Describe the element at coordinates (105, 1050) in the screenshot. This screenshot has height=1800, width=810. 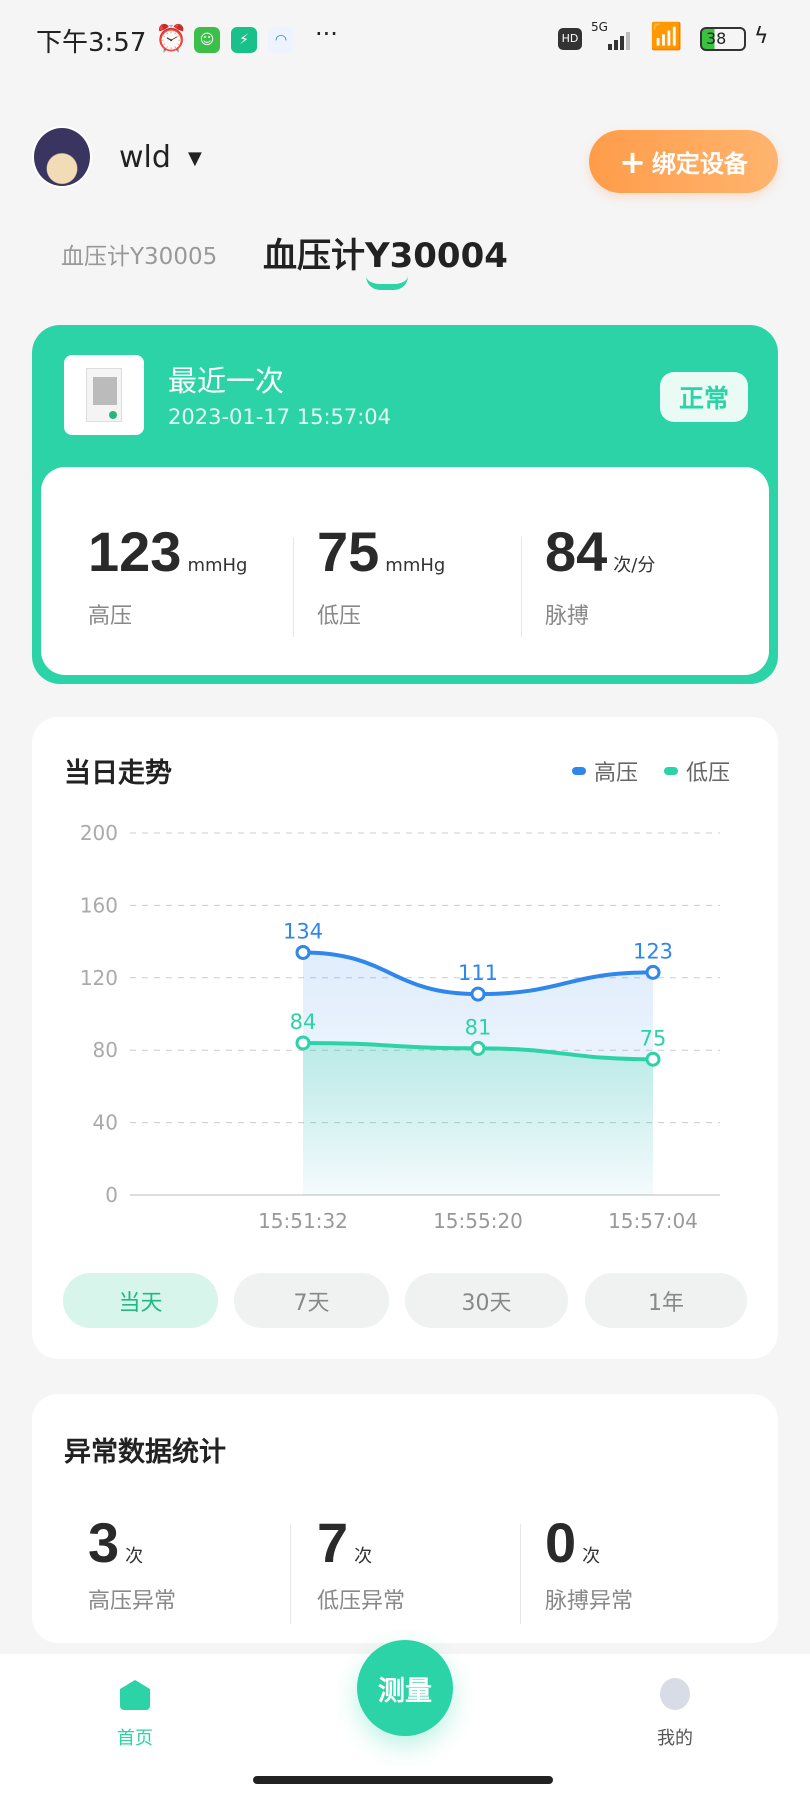
I see `y-tick-label: 80` at that location.